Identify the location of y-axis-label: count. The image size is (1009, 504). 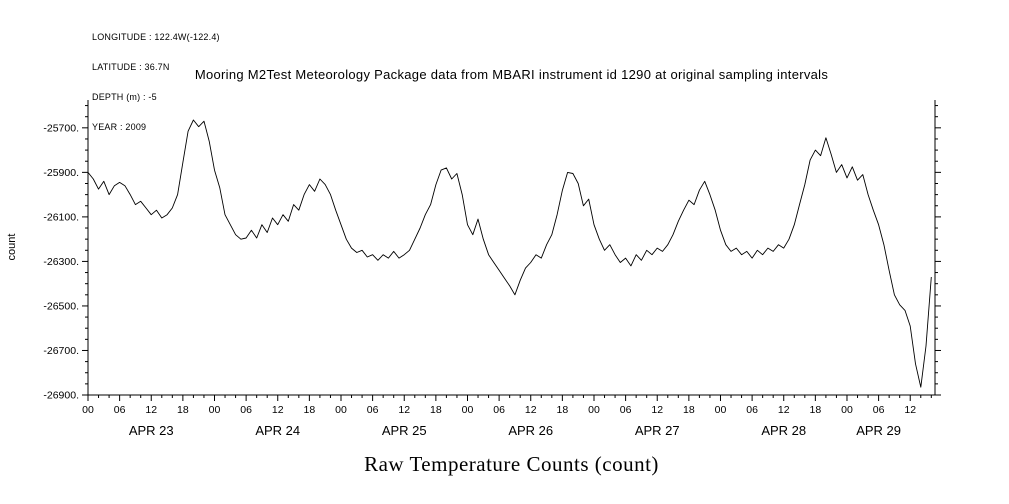
(12, 247).